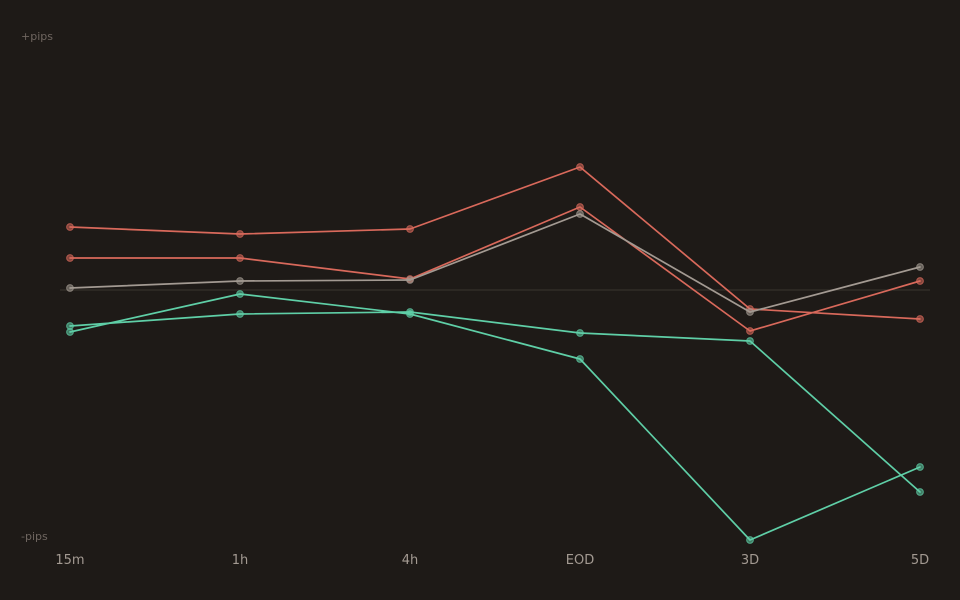 This screenshot has width=960, height=600. I want to click on x-tick-label: 5D, so click(920, 560).